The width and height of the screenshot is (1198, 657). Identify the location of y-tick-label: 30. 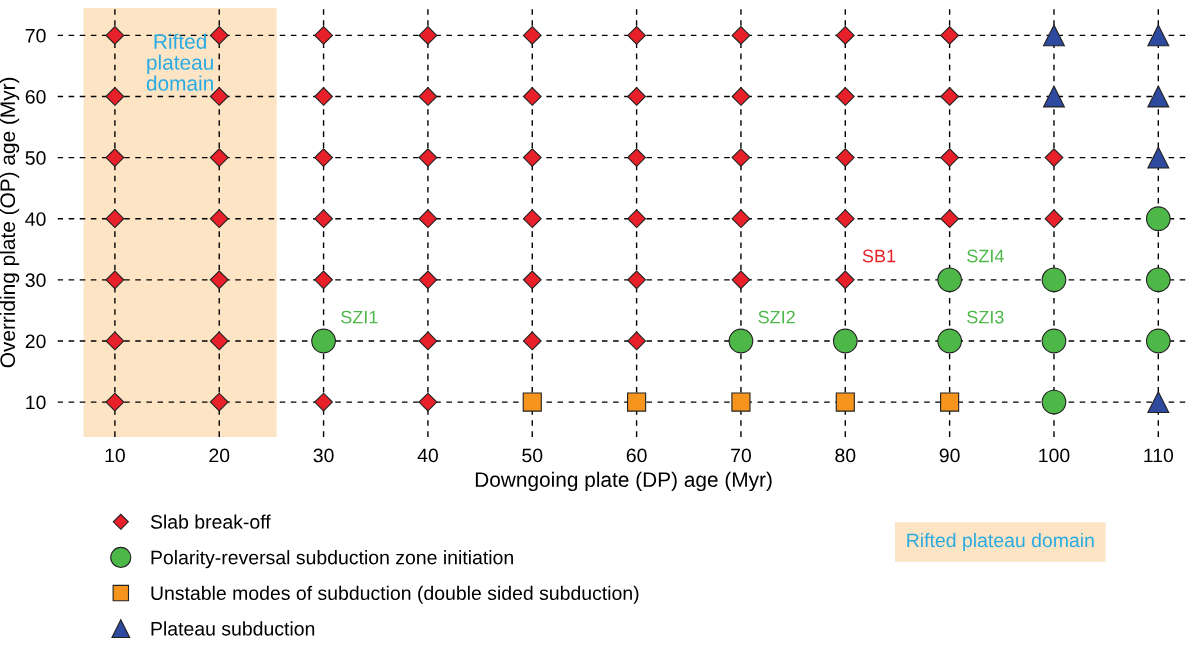
(35, 280).